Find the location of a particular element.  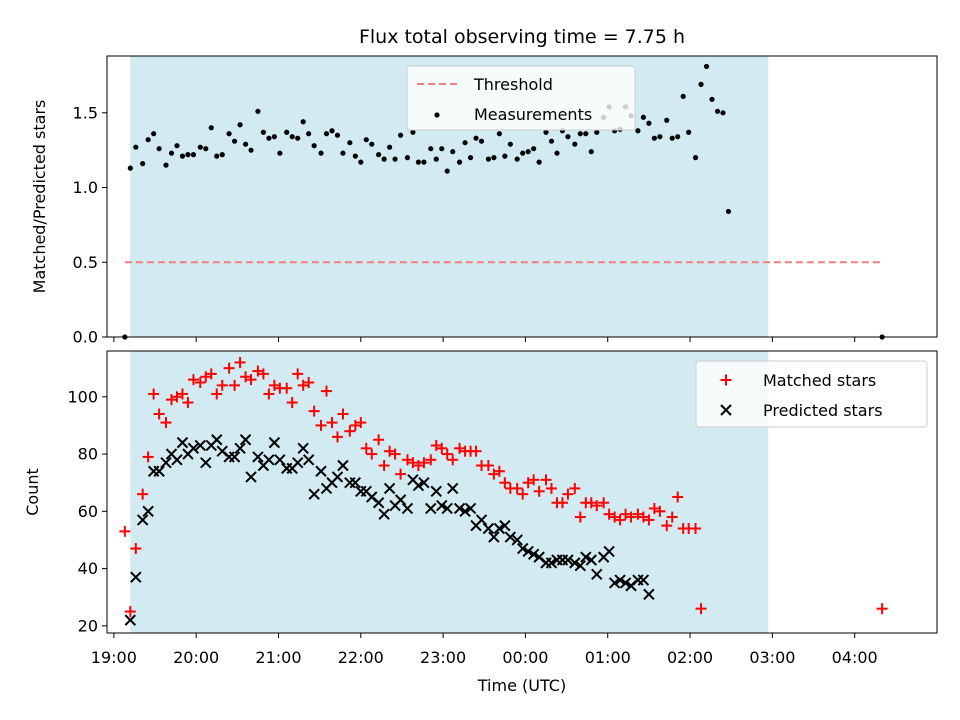

x-tick-label: 20:00 is located at coordinates (196, 657).